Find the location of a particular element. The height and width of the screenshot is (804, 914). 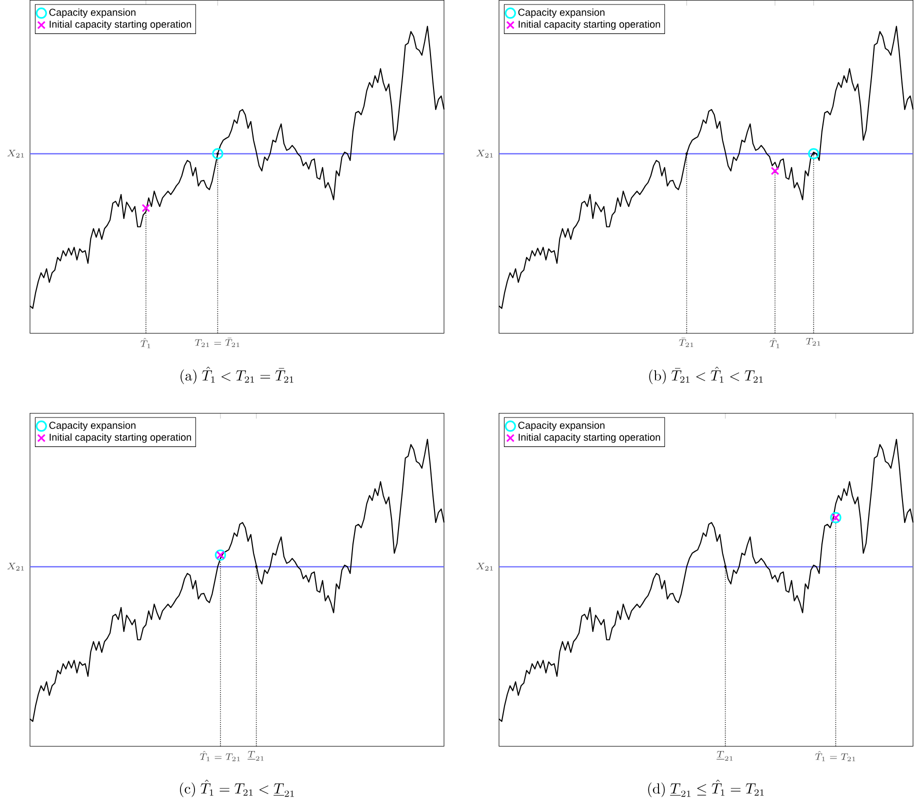

text: $\mathrm{(b)}\ \bar{T}_{21} < \hat{T}_1 < T_{21}$ is located at coordinates (706, 375).